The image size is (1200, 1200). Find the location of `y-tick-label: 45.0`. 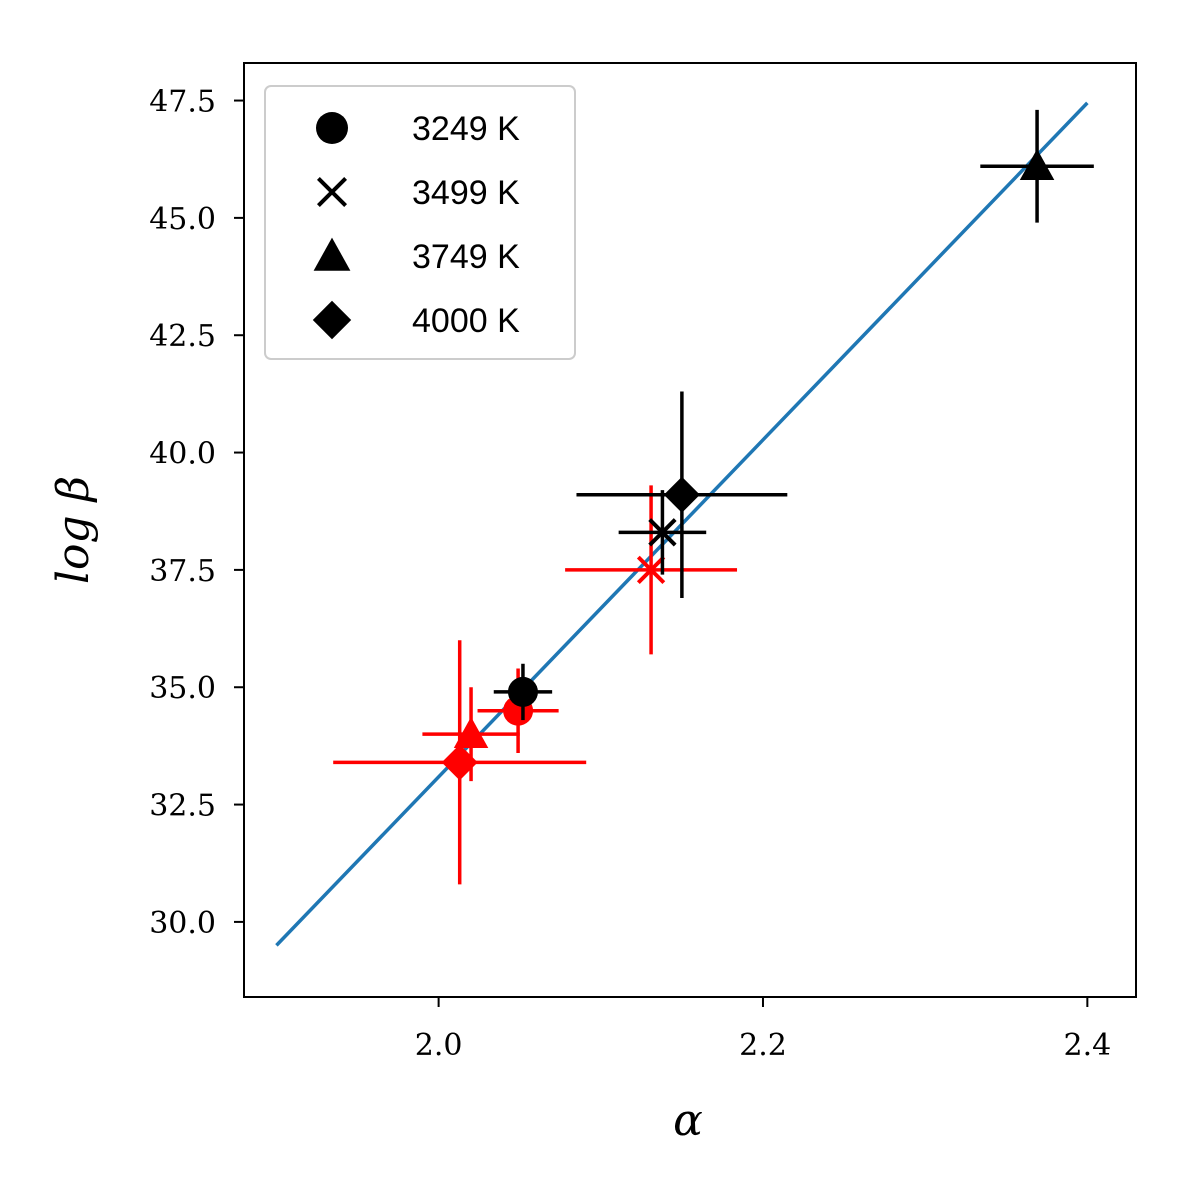

y-tick-label: 45.0 is located at coordinates (182, 219).